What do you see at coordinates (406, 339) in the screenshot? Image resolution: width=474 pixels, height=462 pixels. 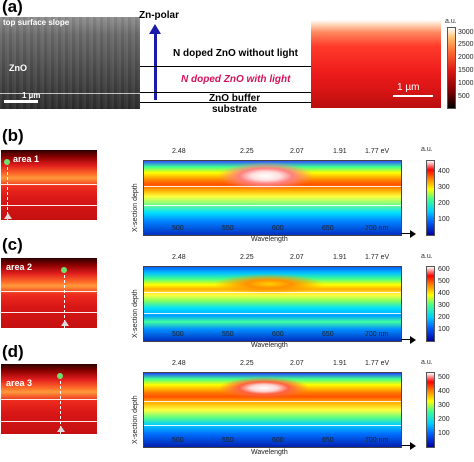 I see `map-c-arrow-line` at bounding box center [406, 339].